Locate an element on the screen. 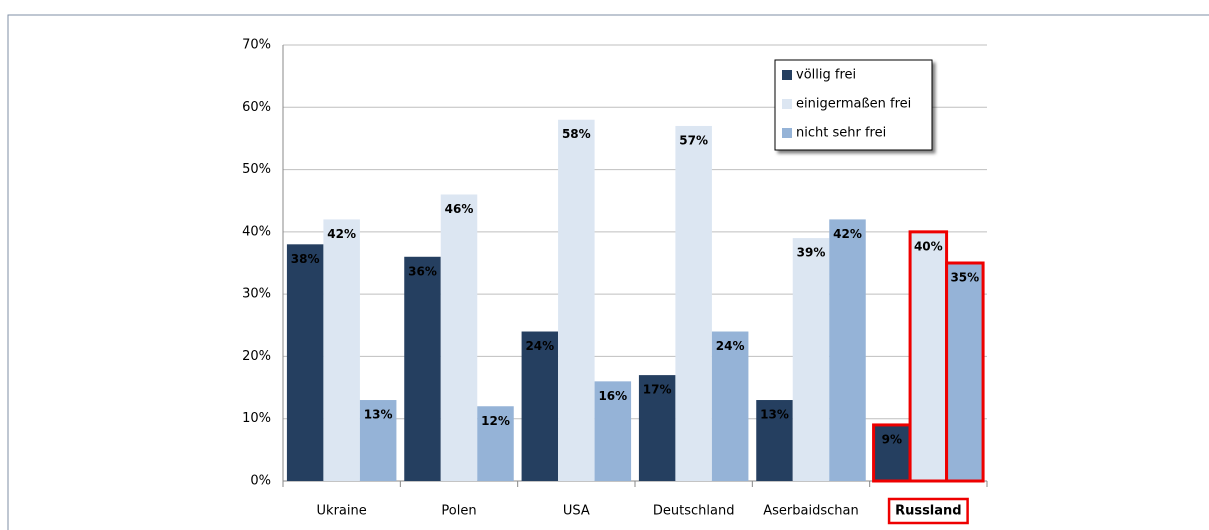 The height and width of the screenshot is (530, 1209). value-label: 17% is located at coordinates (657, 390).